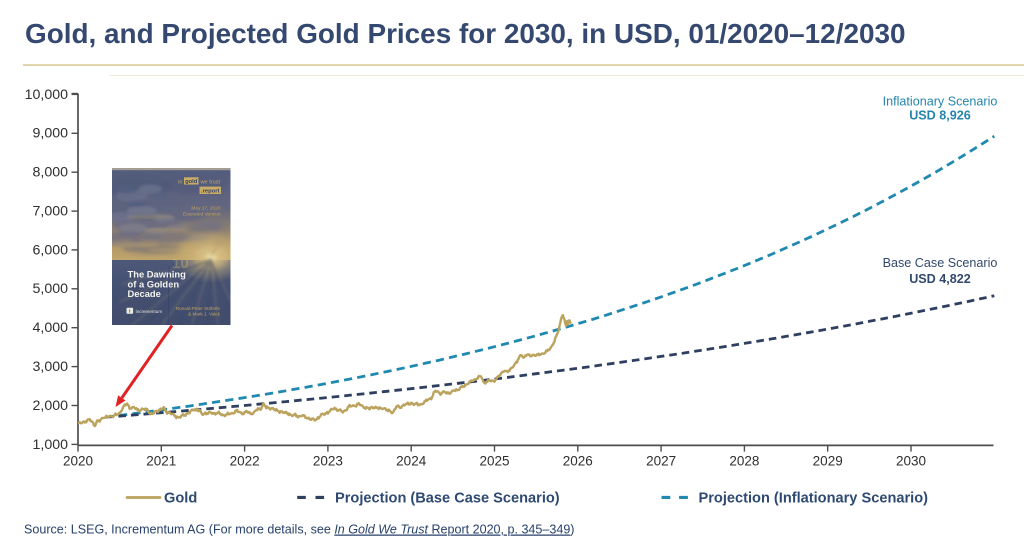 The image size is (1024, 543). Describe the element at coordinates (50, 445) in the screenshot. I see `svg-text: 1,000` at that location.